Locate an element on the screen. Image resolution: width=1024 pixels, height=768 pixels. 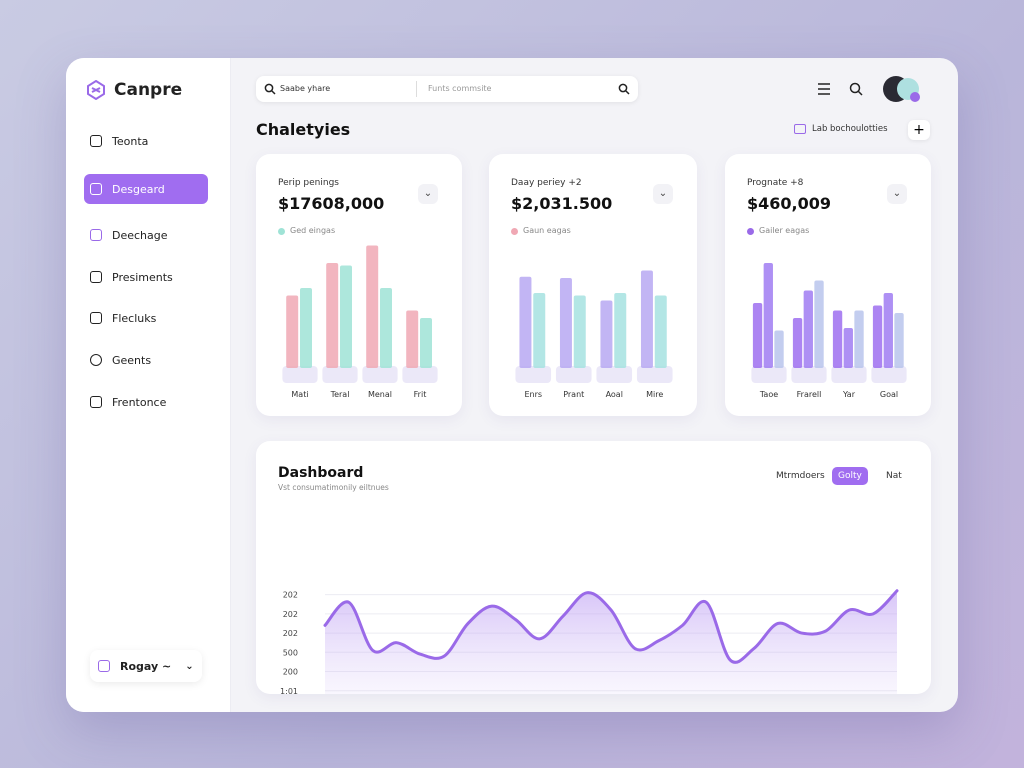
user-name: Rogay ~ is located at coordinates (146, 666).